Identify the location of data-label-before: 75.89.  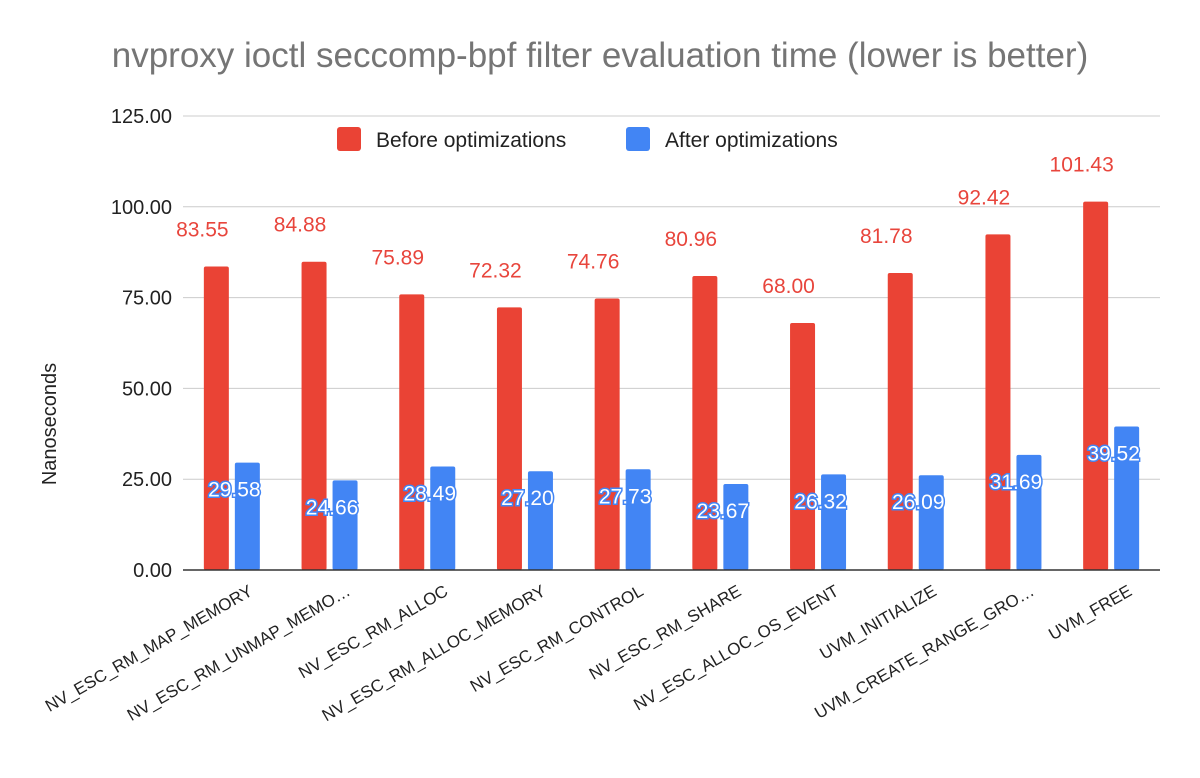
(397, 257).